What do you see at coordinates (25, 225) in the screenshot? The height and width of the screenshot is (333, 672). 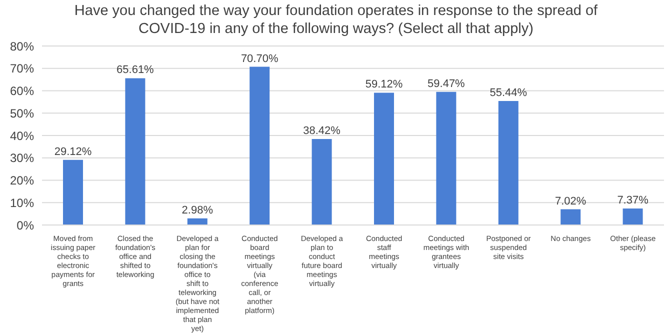 I see `y-tick-label: 0%` at bounding box center [25, 225].